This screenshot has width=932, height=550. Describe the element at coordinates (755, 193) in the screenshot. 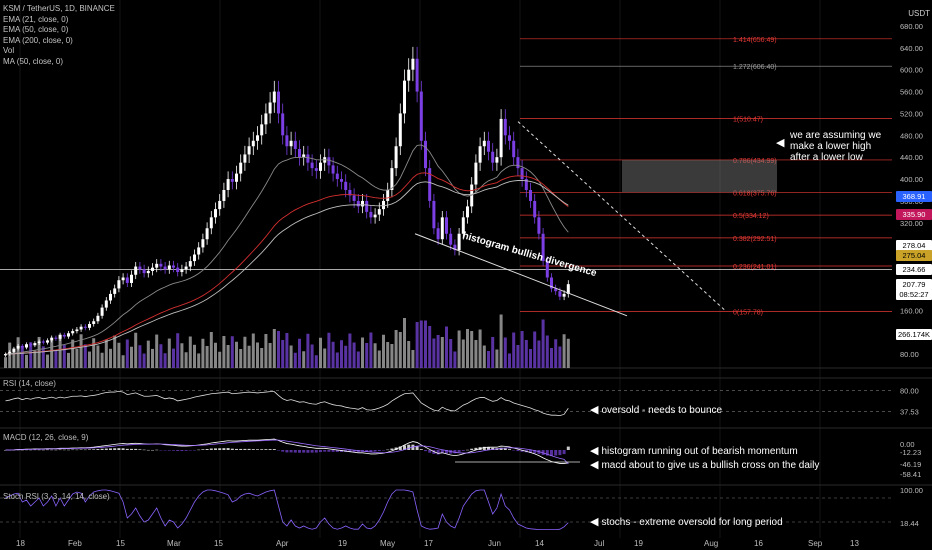

I see `fib-label: 0.618(375.76)` at that location.